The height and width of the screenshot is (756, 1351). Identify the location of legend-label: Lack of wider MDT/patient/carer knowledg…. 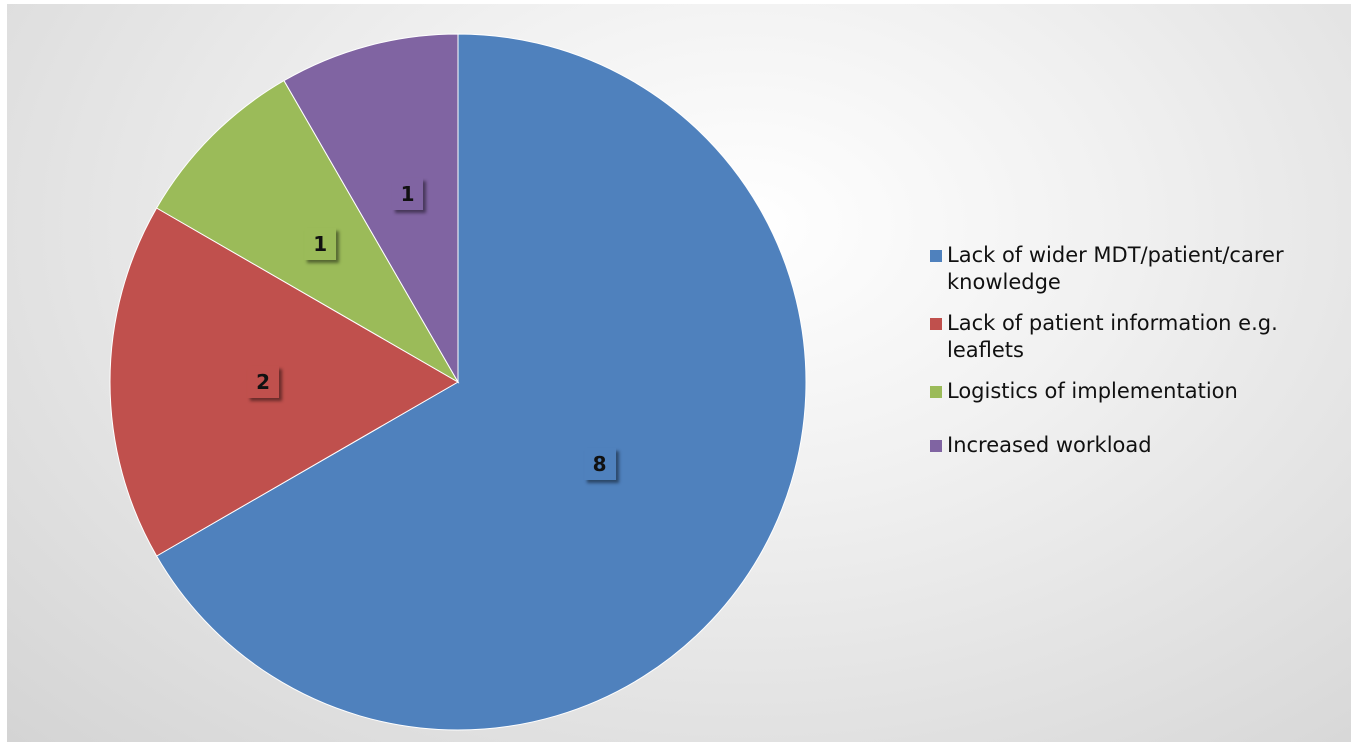
(1115, 268).